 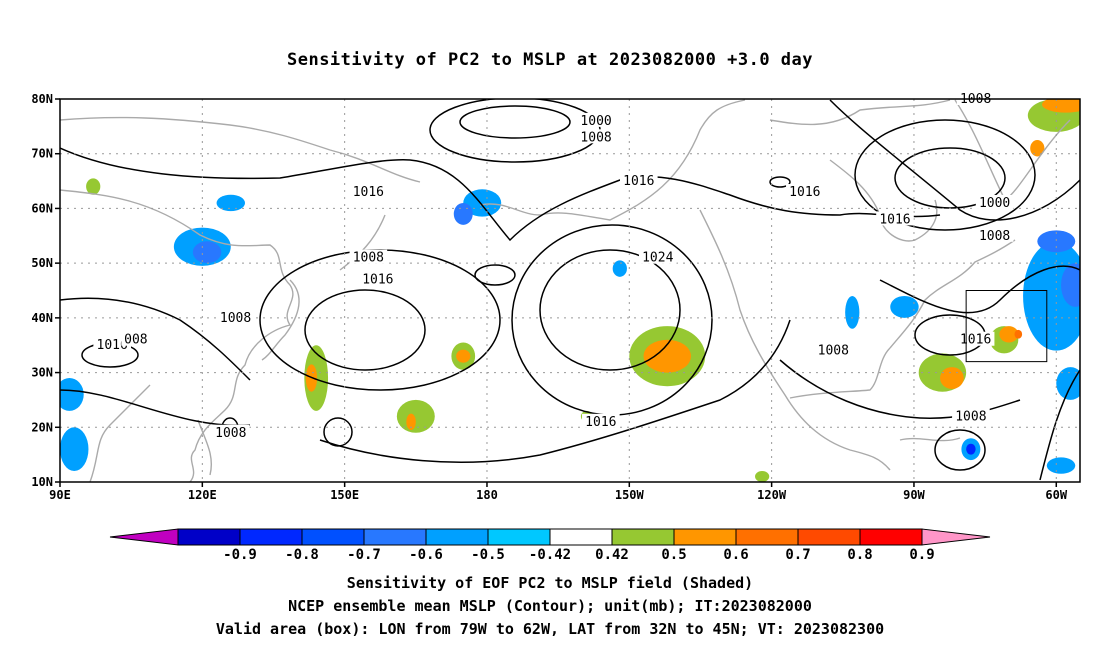 What do you see at coordinates (364, 555) in the screenshot?
I see `colorbar-label: -0.7` at bounding box center [364, 555].